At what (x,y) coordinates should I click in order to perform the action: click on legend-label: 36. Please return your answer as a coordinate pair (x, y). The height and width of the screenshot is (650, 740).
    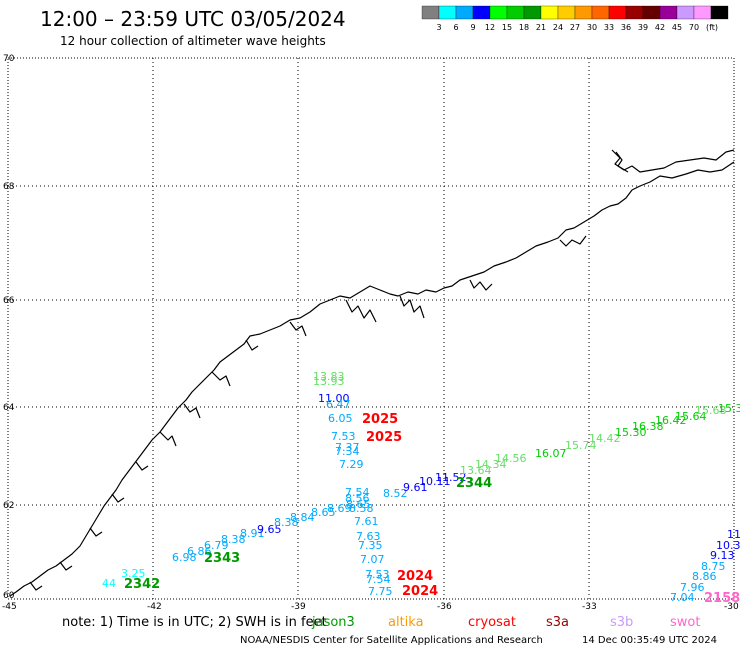
    Looking at the image, I should click on (626, 27).